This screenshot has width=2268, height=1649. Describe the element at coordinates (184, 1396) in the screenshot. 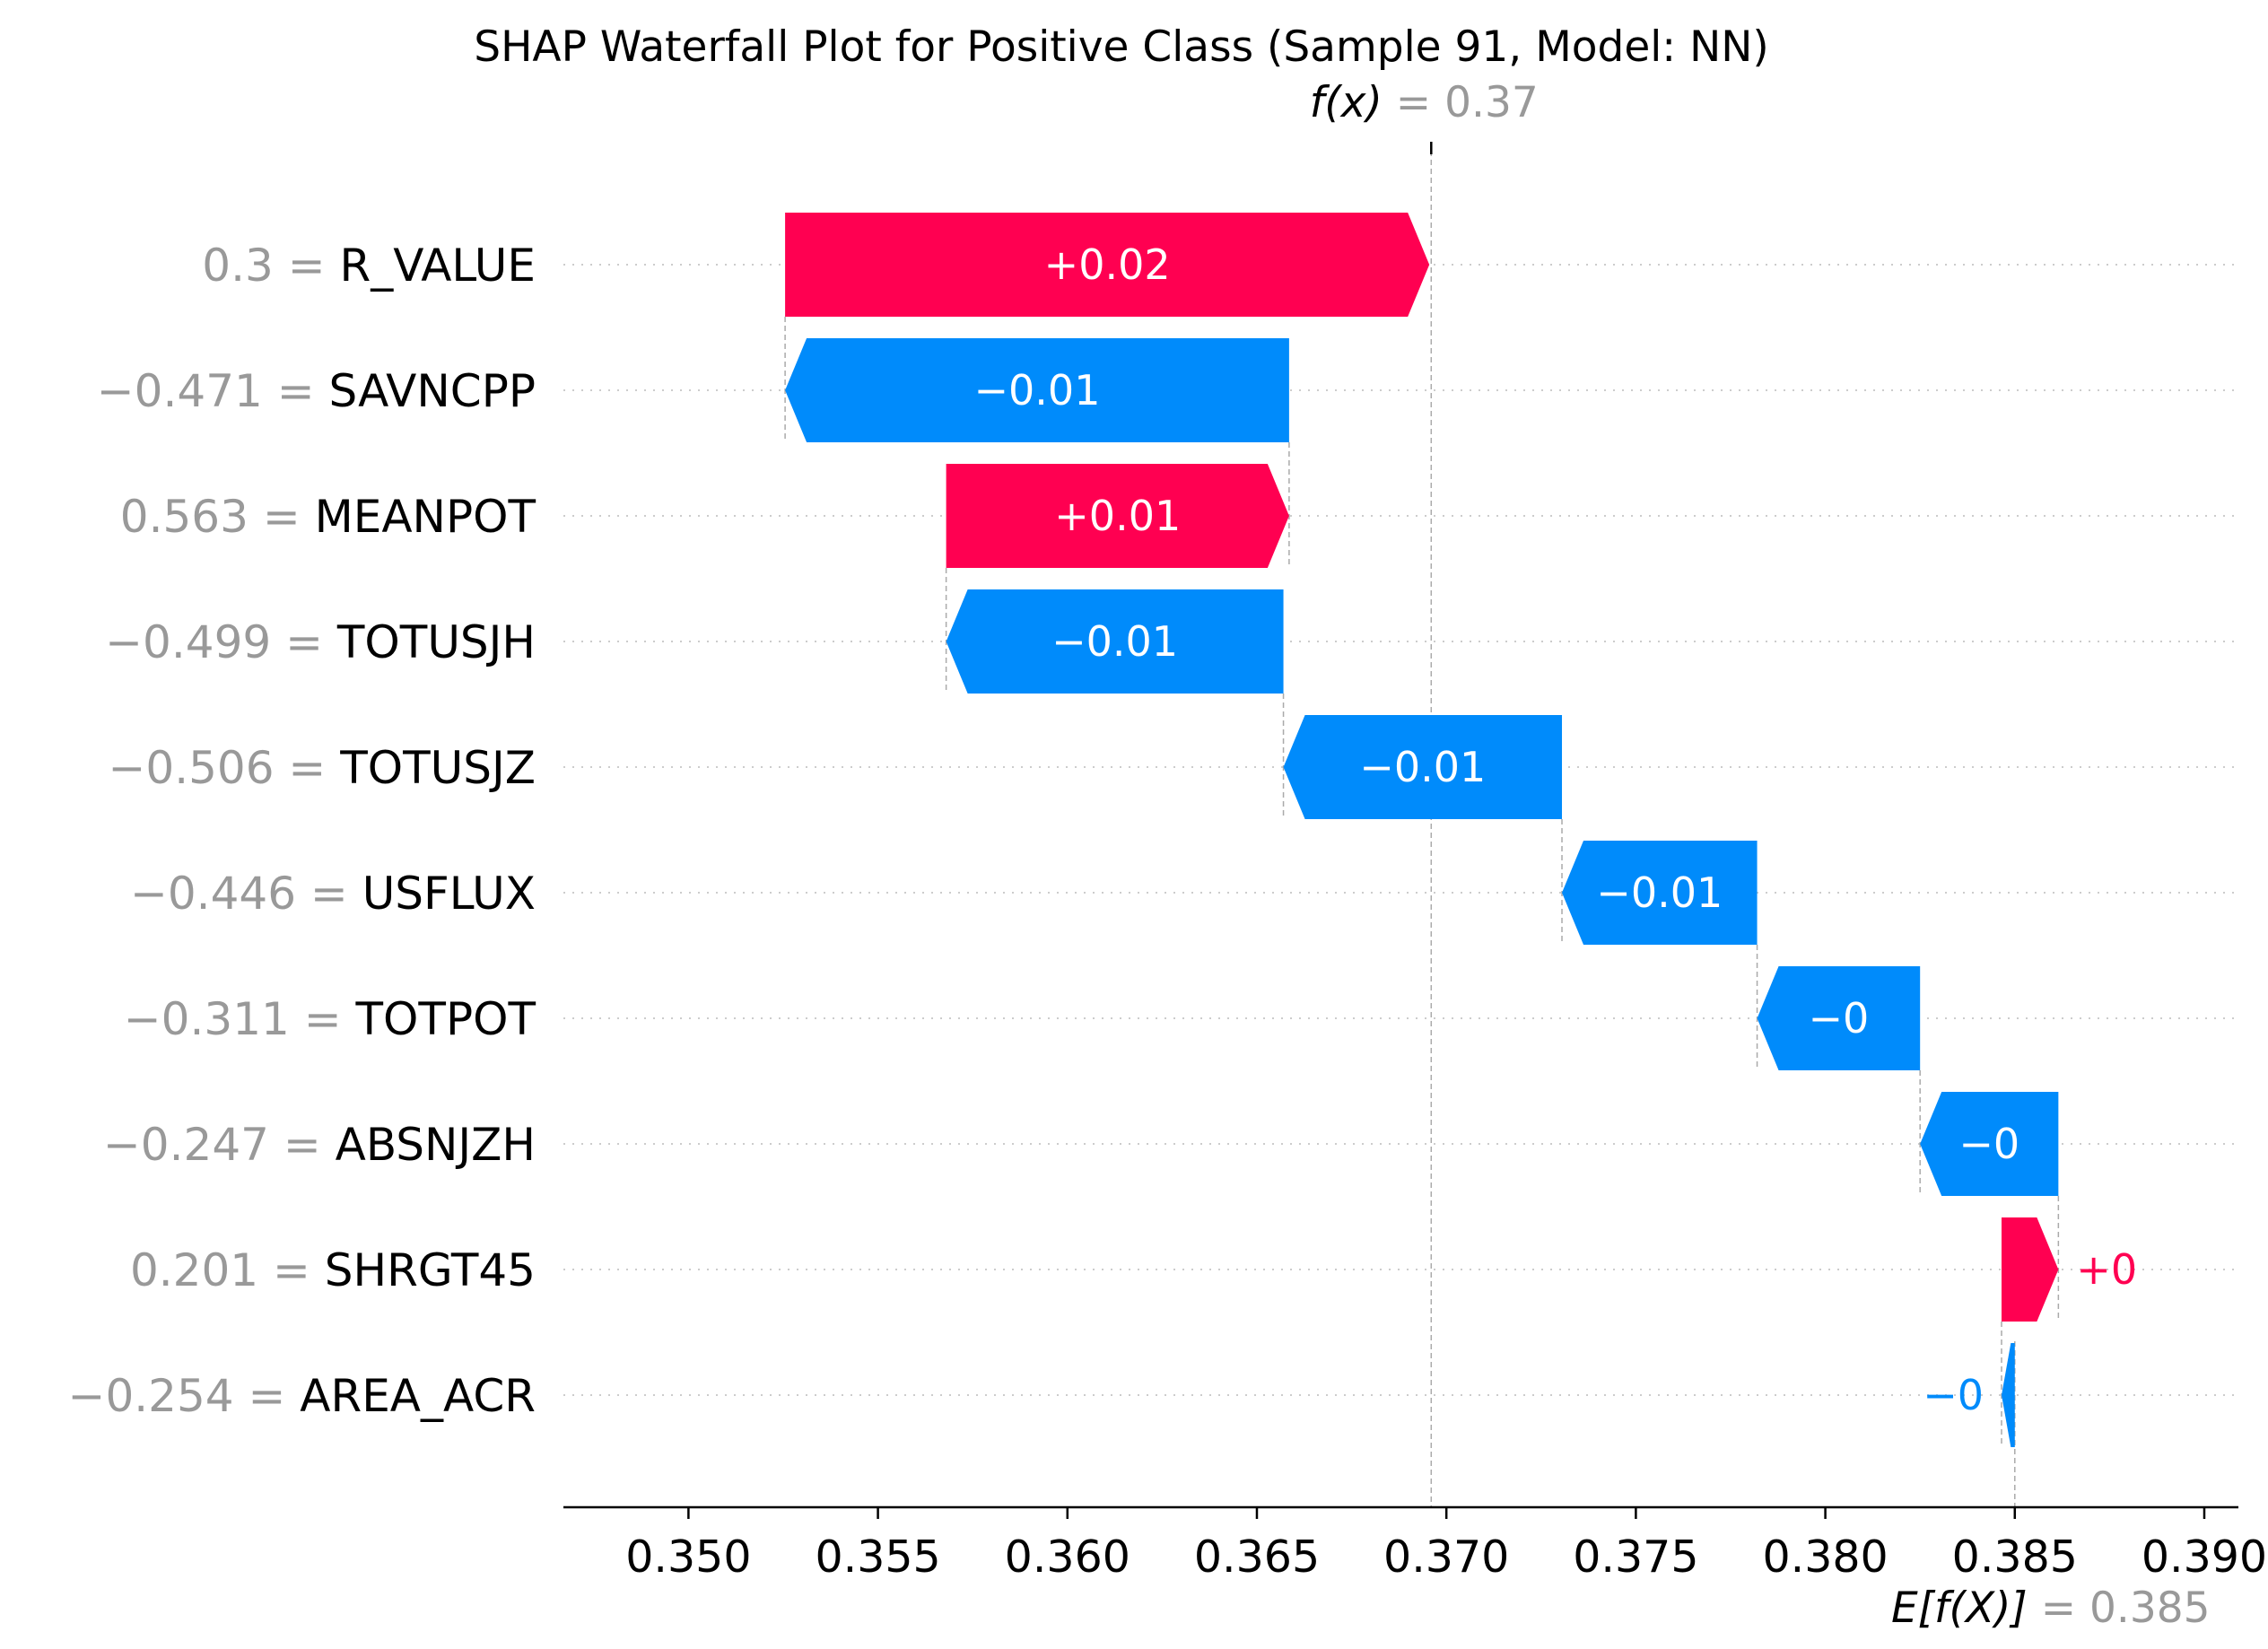

I see `feature-value: −0.254 =` at that location.